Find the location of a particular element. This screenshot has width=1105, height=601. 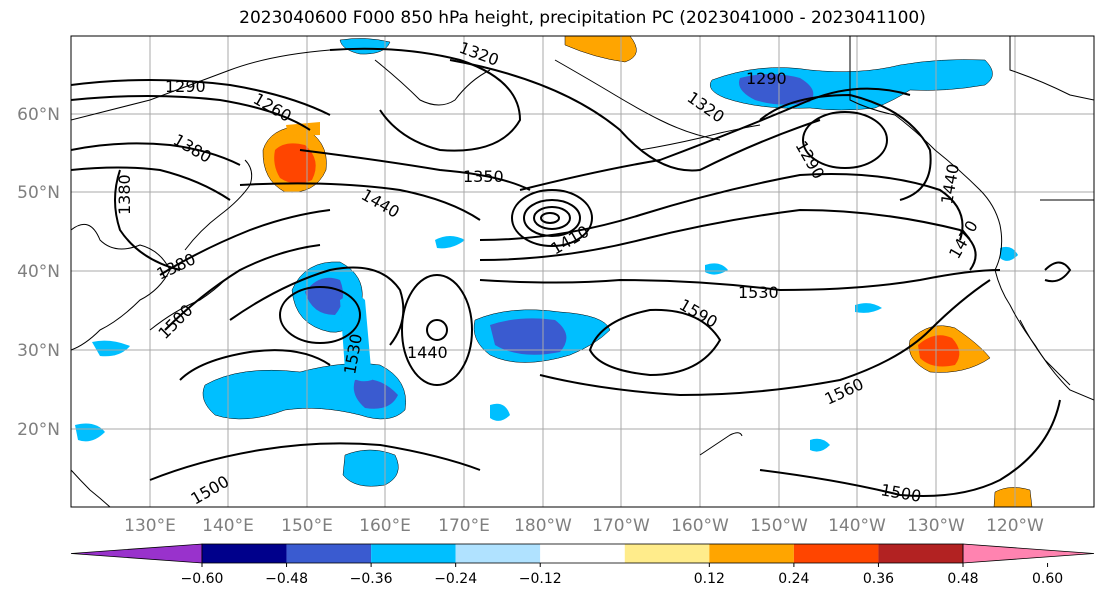

lat-label: 40°N is located at coordinates (38, 272).